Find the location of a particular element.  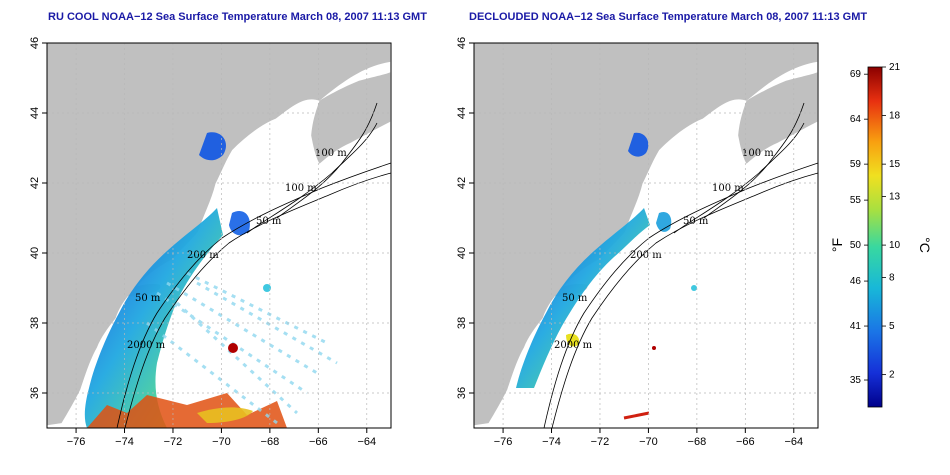

right-sst-field is located at coordinates (606, 276).